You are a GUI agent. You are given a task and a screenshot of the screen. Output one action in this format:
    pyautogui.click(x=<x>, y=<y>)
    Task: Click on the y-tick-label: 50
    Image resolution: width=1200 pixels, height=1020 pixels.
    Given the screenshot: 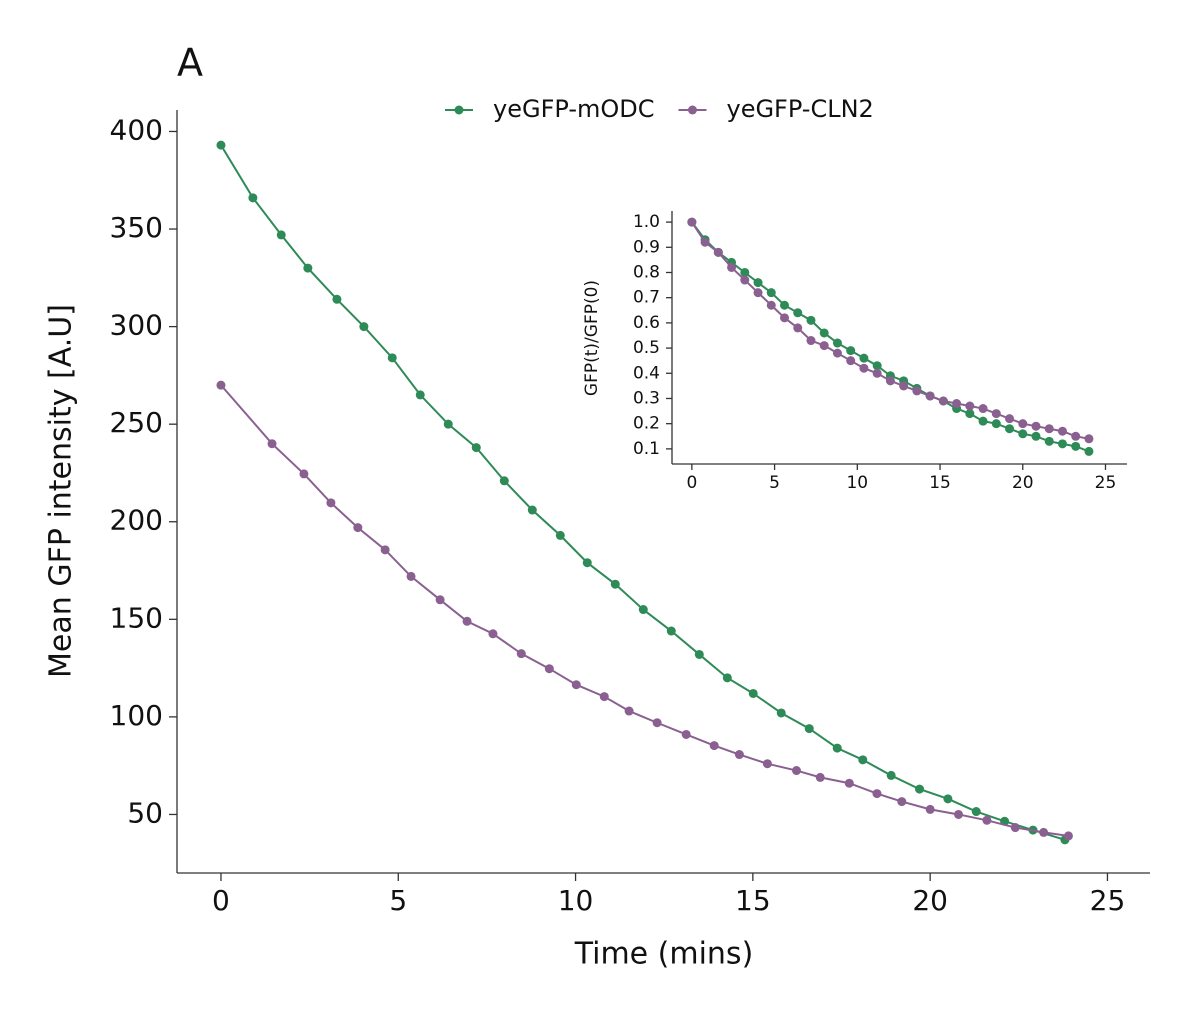 What is the action you would take?
    pyautogui.click(x=145, y=812)
    